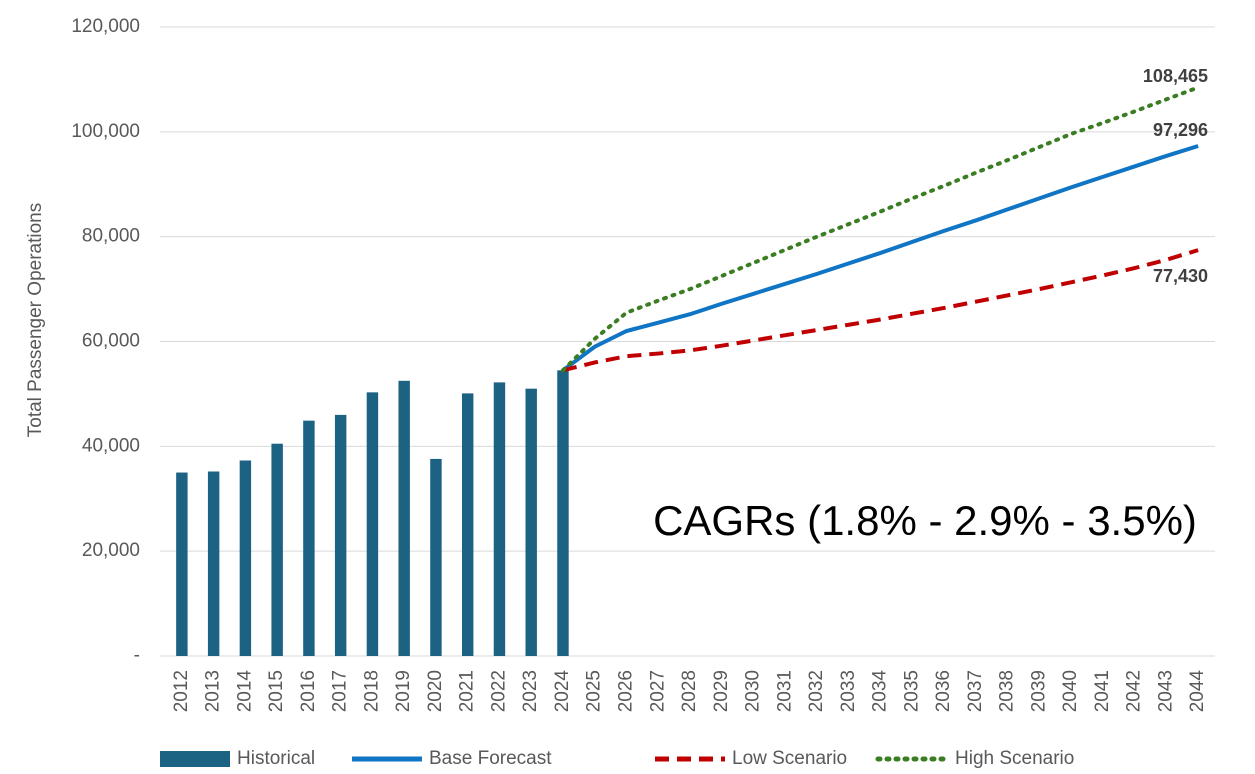 The width and height of the screenshot is (1255, 774). Describe the element at coordinates (784, 691) in the screenshot. I see `x-tick-label: 2031` at that location.